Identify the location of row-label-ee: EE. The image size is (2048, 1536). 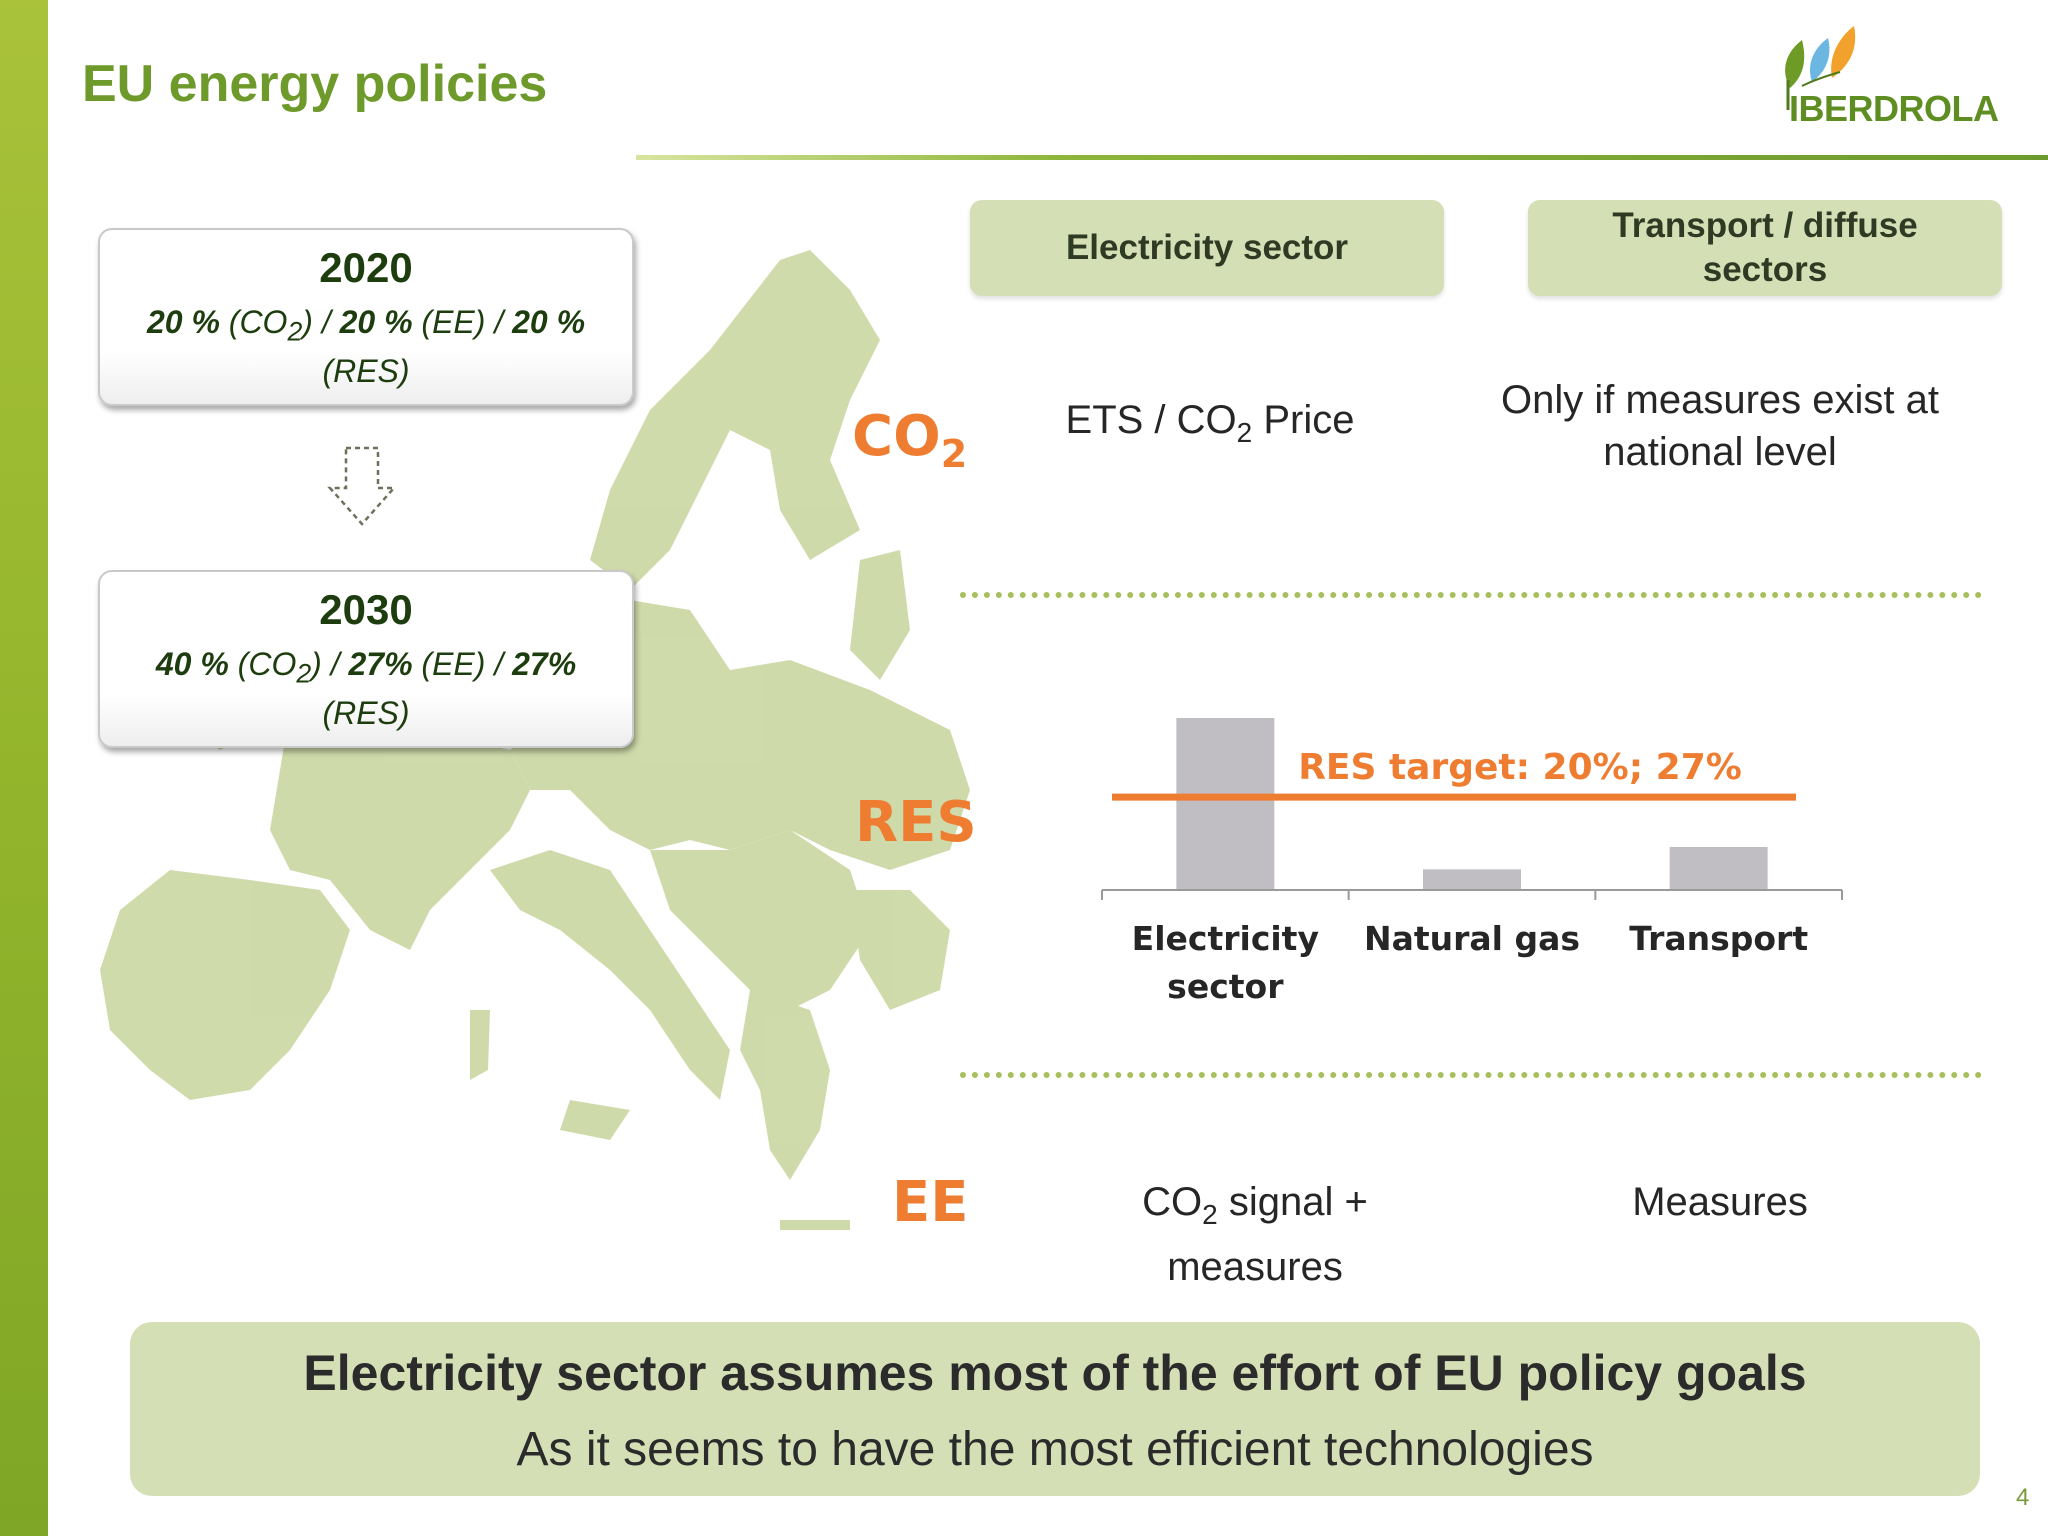
(930, 1202).